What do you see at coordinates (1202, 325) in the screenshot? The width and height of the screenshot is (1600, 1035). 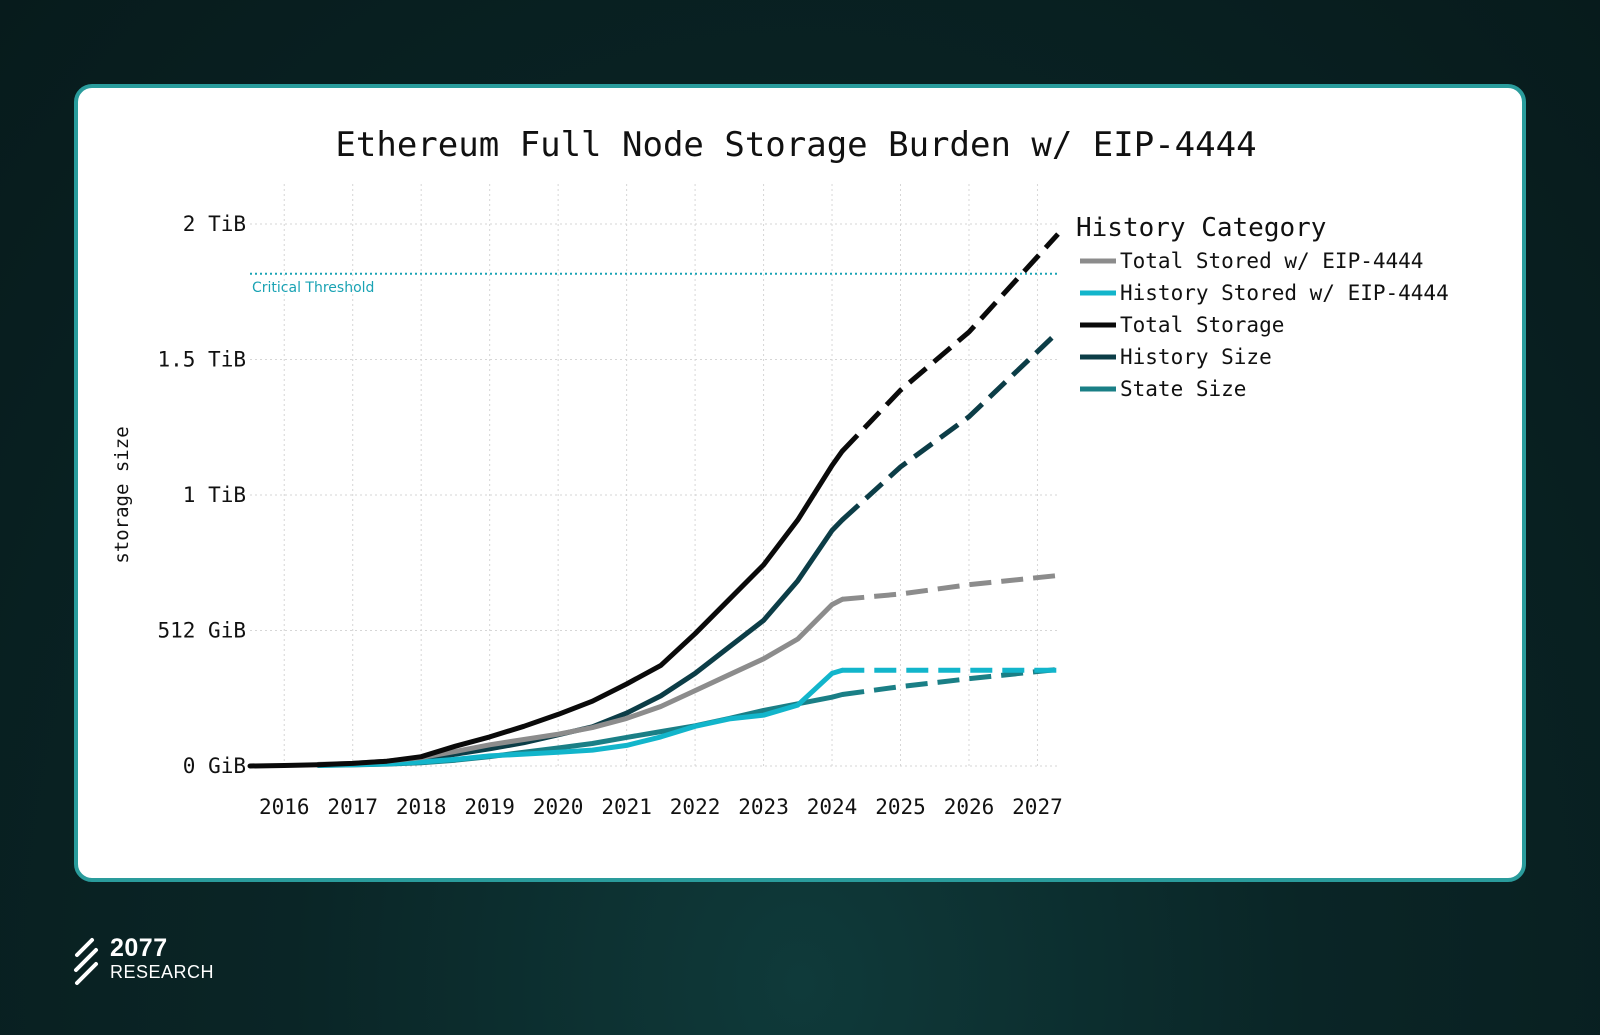 I see `legend-item-label: Total Storage` at bounding box center [1202, 325].